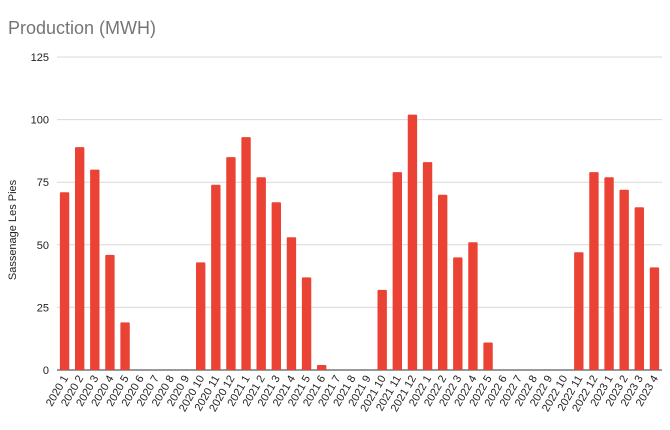  What do you see at coordinates (43, 308) in the screenshot?
I see `y-tick-label: 25` at bounding box center [43, 308].